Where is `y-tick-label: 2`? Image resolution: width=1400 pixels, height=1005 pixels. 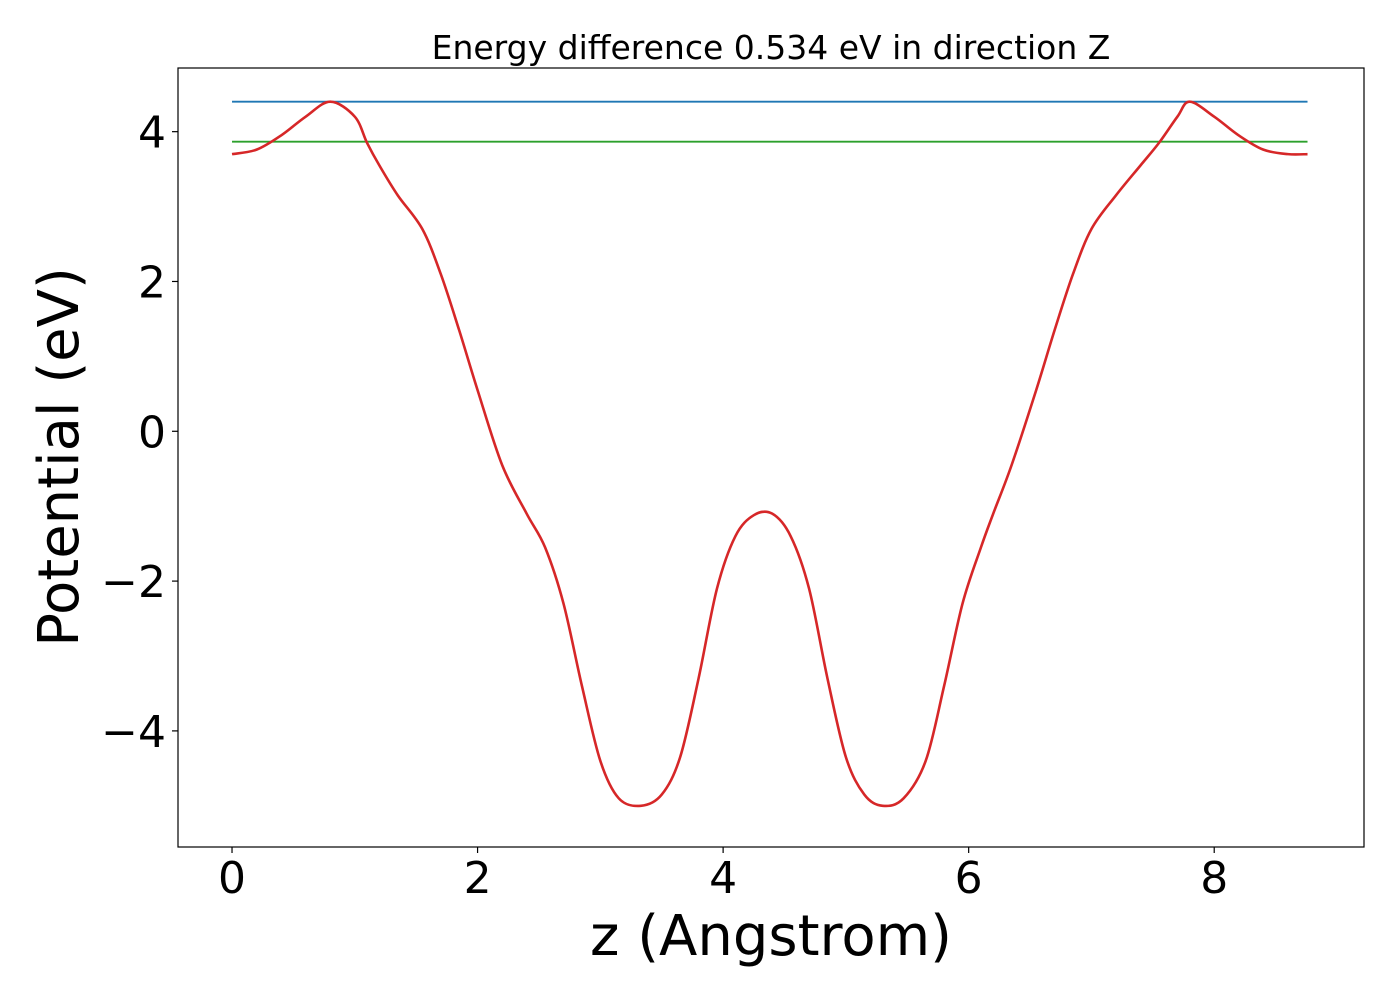 y-tick-label: 2 is located at coordinates (152, 282).